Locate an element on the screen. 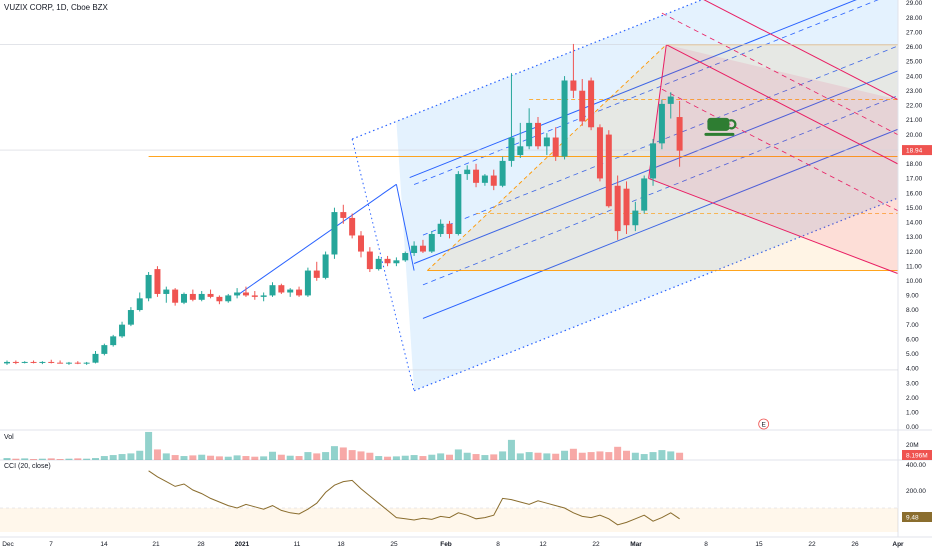 The width and height of the screenshot is (932, 550). volume-tick-label: 20M is located at coordinates (912, 445).